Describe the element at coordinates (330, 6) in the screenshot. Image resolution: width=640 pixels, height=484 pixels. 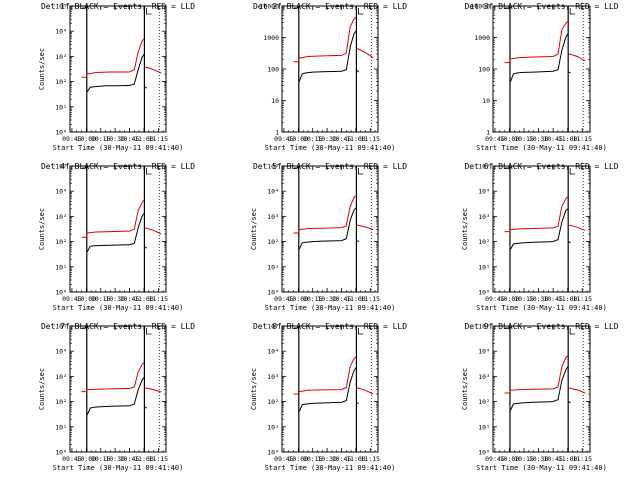
I see `plot-title: Det 2f BLACK = Events, RED = LLD` at that location.